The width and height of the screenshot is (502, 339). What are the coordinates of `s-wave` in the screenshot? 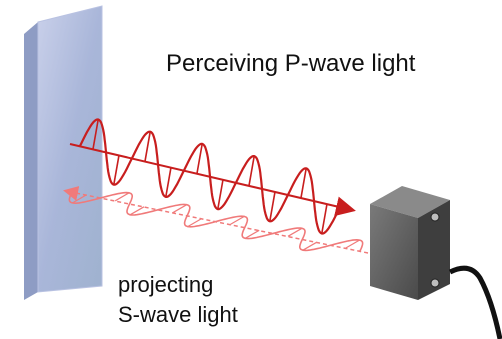 It's located at (216, 220).